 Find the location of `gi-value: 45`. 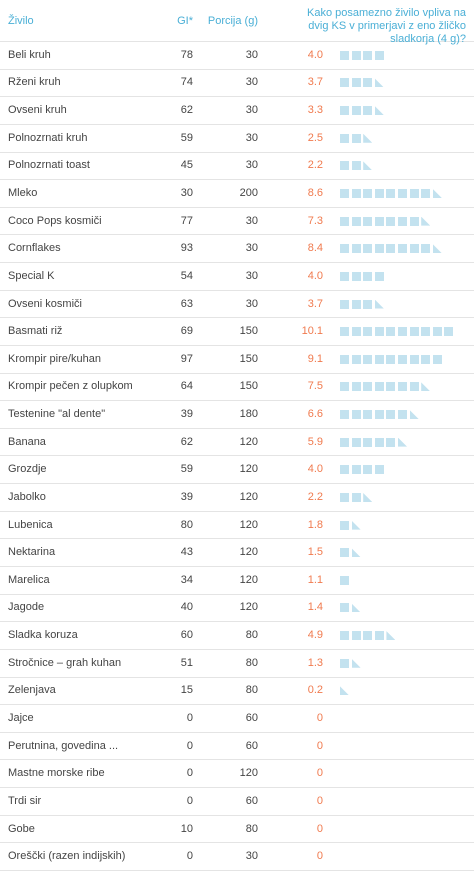

gi-value: 45 is located at coordinates (186, 165).